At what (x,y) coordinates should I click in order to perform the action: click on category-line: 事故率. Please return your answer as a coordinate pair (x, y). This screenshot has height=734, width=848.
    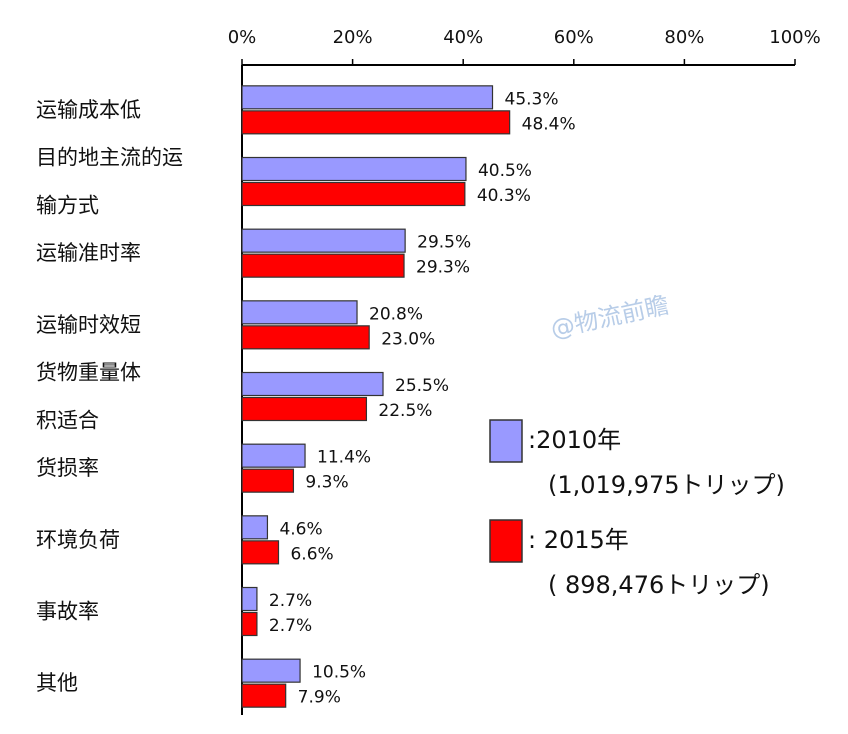
    Looking at the image, I should click on (67, 612).